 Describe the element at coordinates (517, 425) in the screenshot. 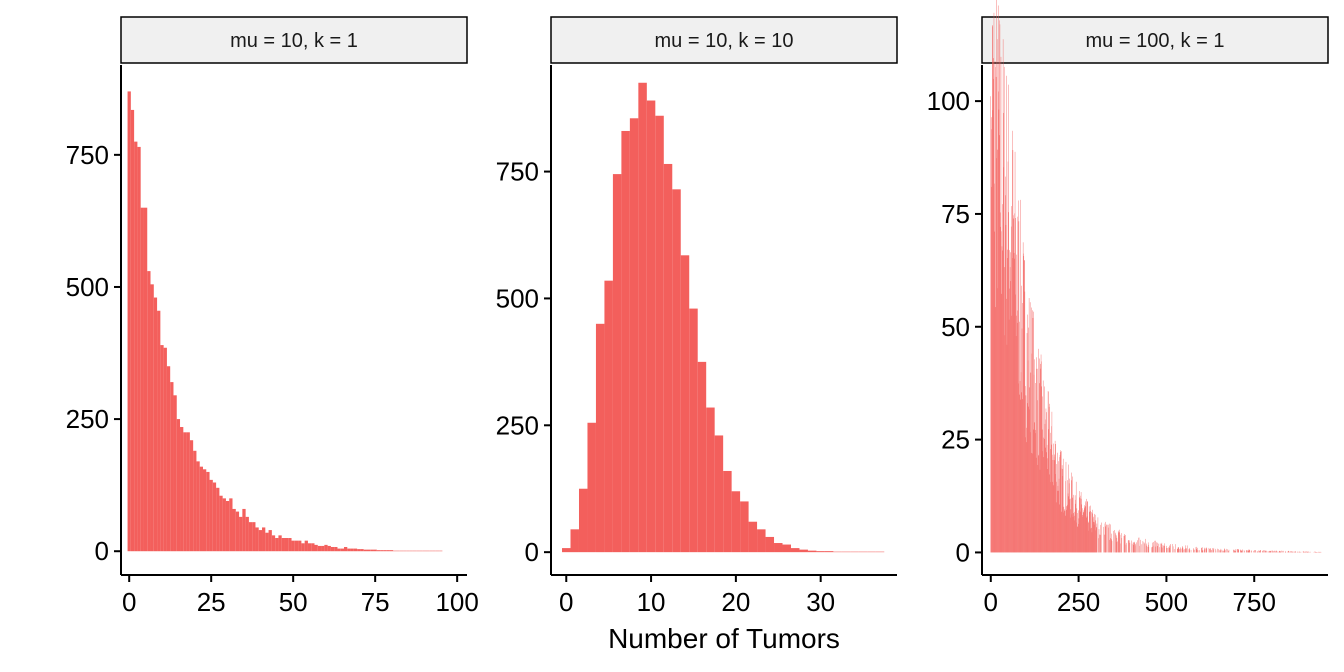

I see `y-tick-label: 250` at that location.